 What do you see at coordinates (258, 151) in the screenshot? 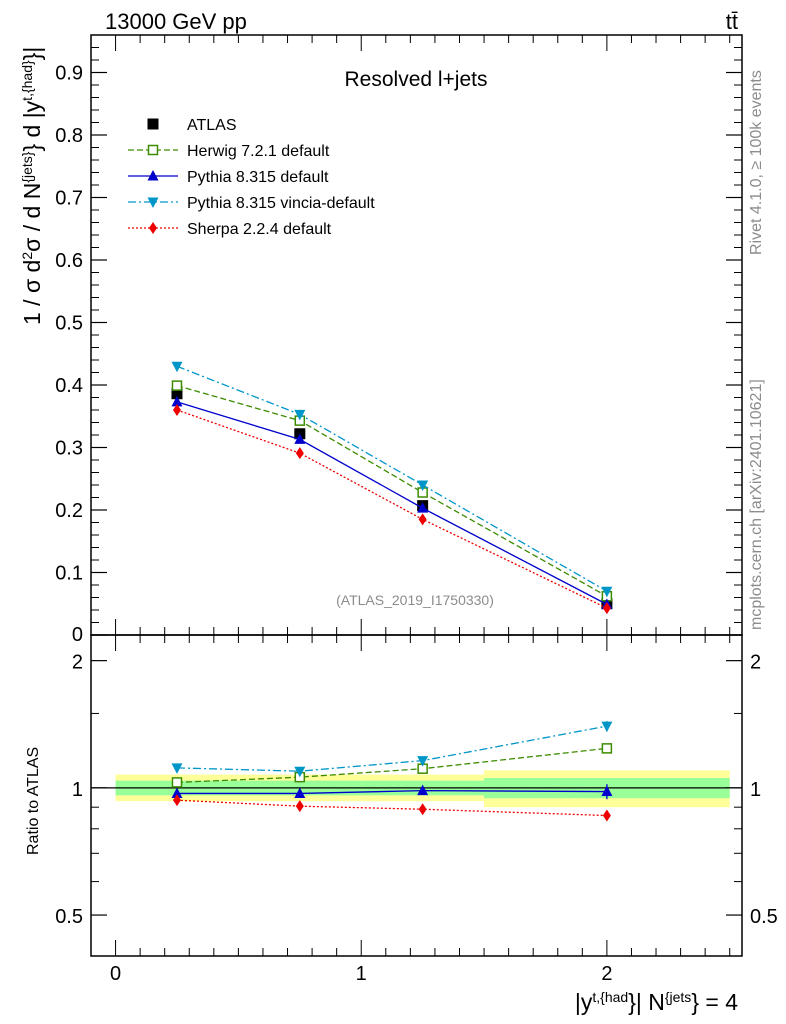
I see `legend-label: Herwig 7.2.1 default` at bounding box center [258, 151].